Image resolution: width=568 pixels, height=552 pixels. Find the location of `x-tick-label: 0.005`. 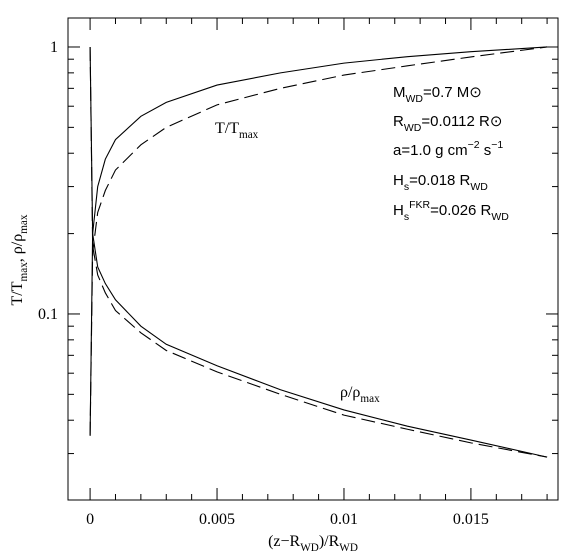

x-tick-label: 0.005 is located at coordinates (217, 519).